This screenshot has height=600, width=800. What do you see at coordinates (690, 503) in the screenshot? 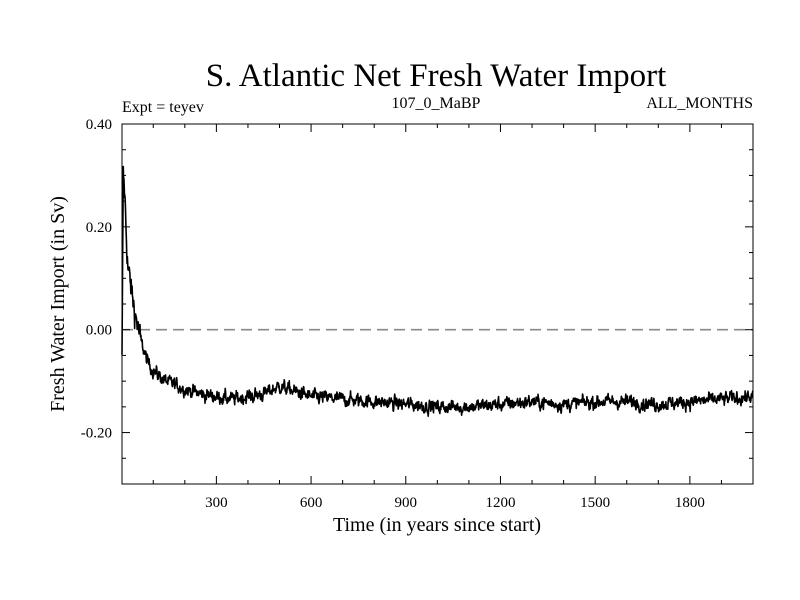
I see `x-tick-label: 1800` at bounding box center [690, 503].